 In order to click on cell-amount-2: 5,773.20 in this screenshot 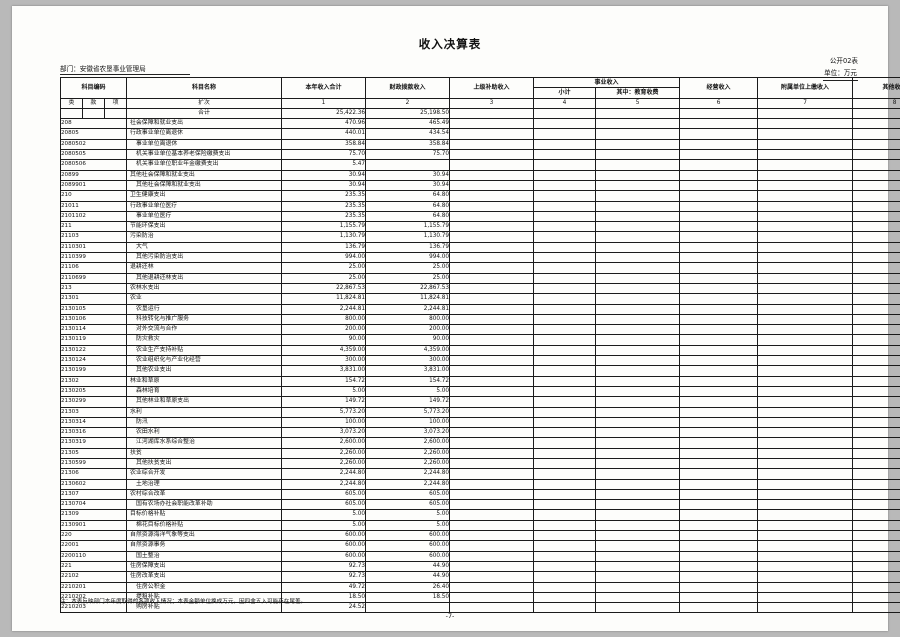, I will do `click(408, 412)`.